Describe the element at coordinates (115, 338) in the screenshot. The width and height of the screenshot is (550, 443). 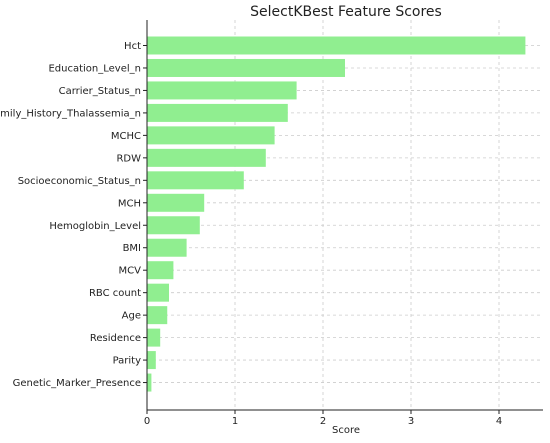
I see `y-tick-label: Residence` at that location.